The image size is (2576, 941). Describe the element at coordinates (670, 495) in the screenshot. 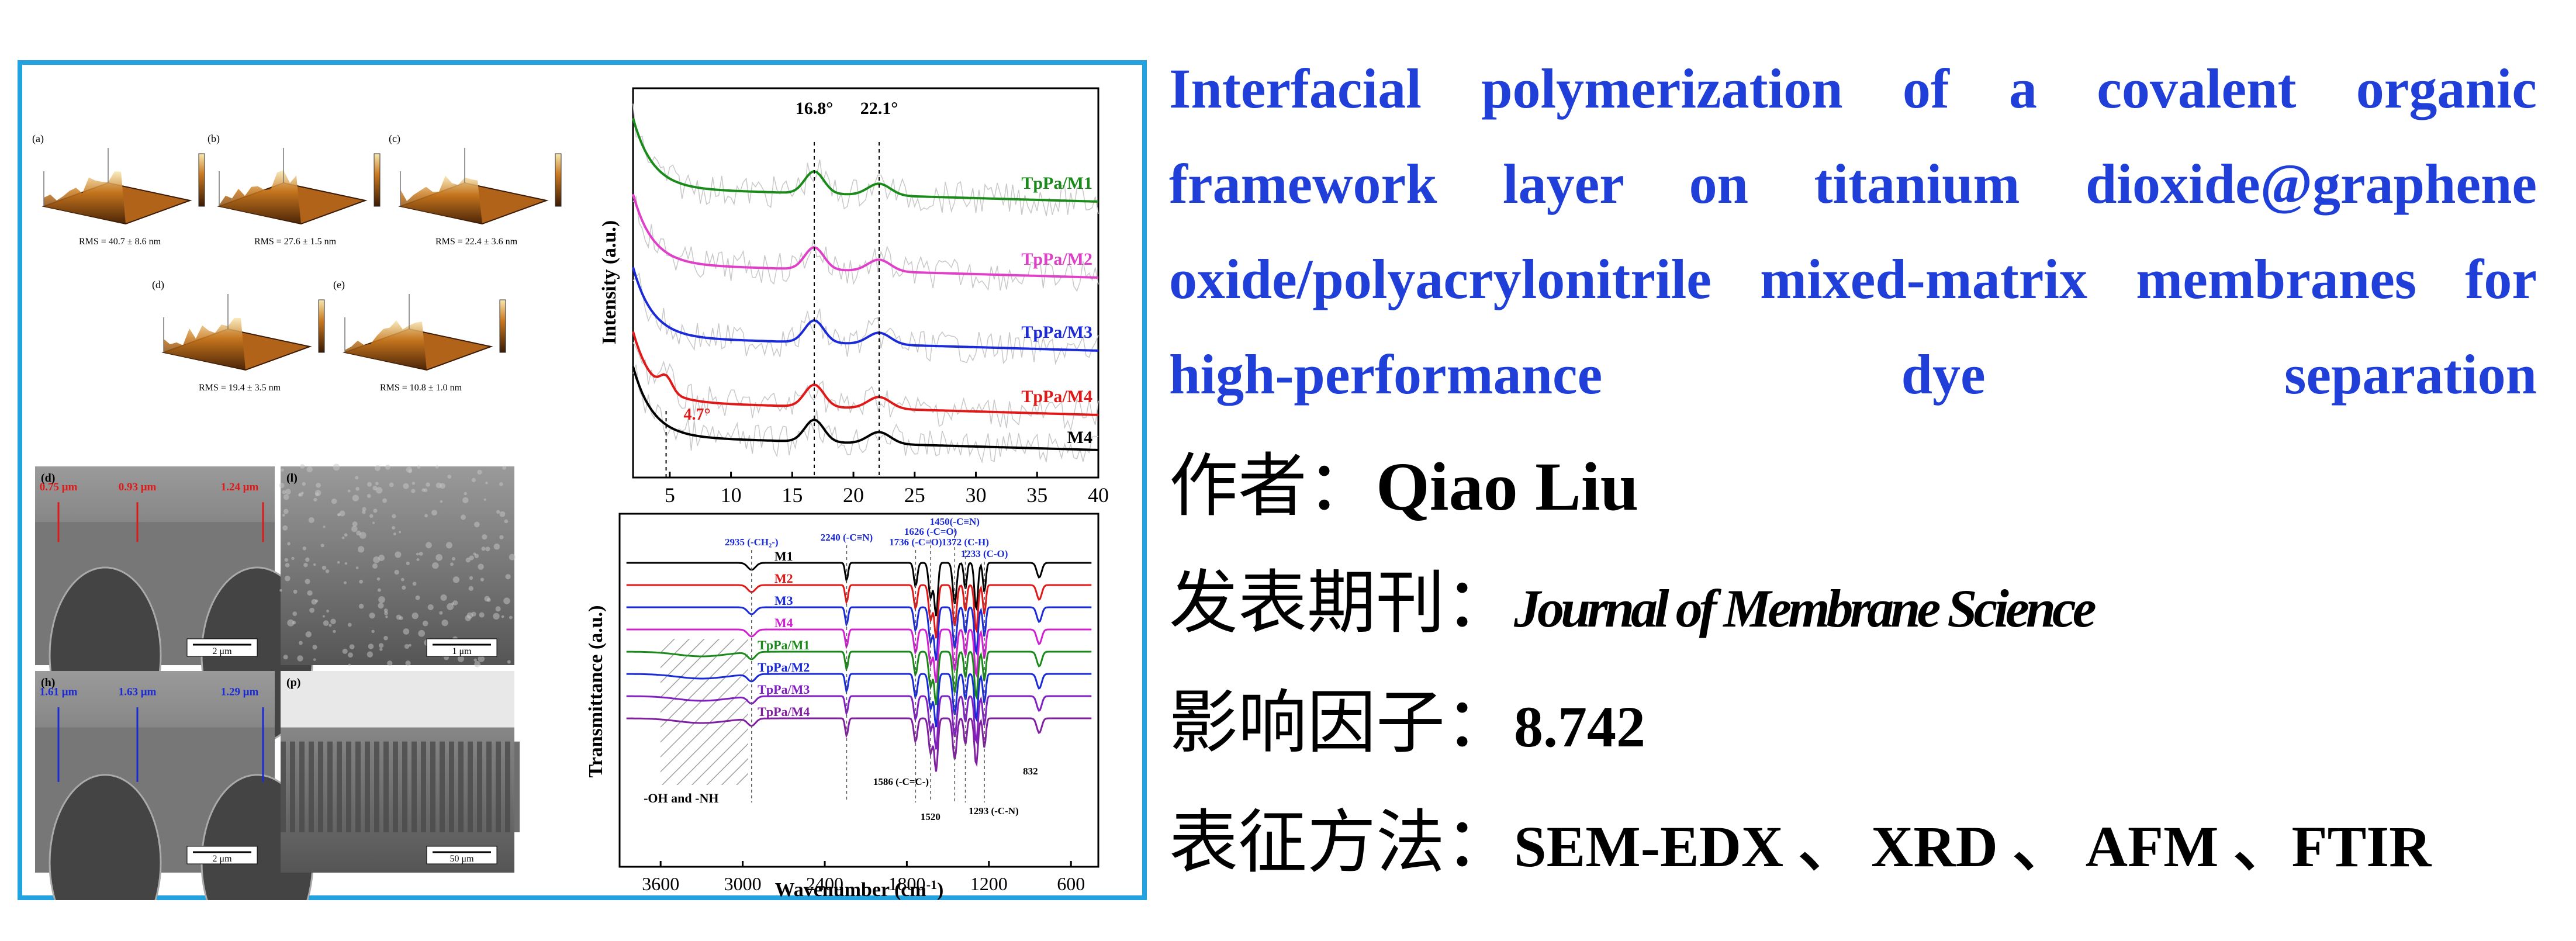

I see `xrd-xtick-label: 5` at that location.